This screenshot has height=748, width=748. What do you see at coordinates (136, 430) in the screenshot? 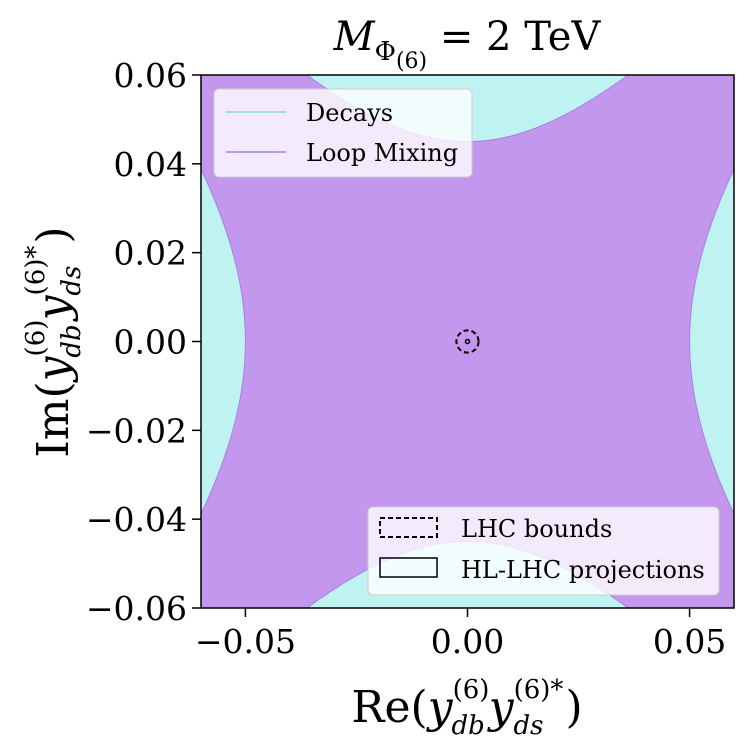
I see `y-tick-label: −0.02` at bounding box center [136, 430].